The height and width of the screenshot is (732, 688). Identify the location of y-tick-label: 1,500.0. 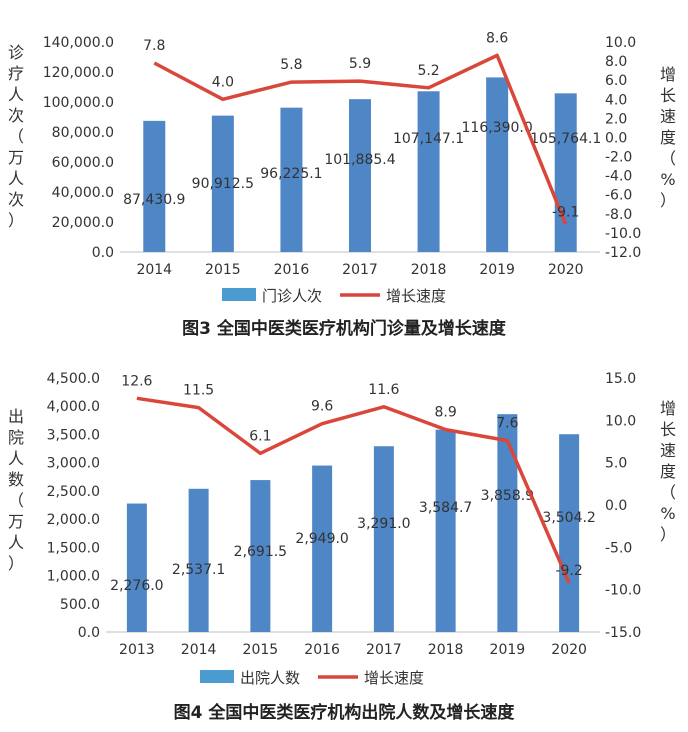
(73, 548).